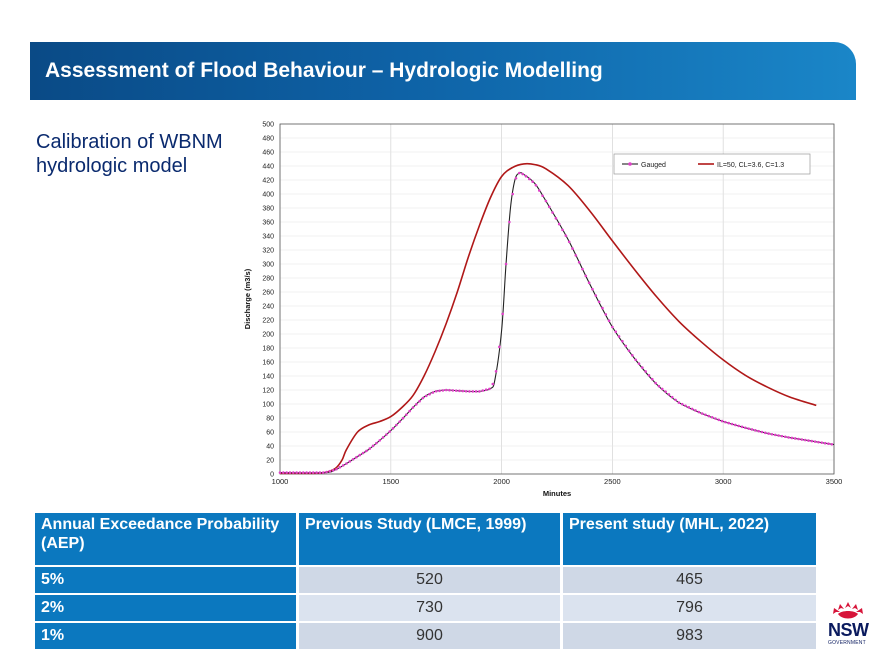 The image size is (886, 665). What do you see at coordinates (847, 643) in the screenshot?
I see `logo-subtext: GOVERNMENT` at bounding box center [847, 643].